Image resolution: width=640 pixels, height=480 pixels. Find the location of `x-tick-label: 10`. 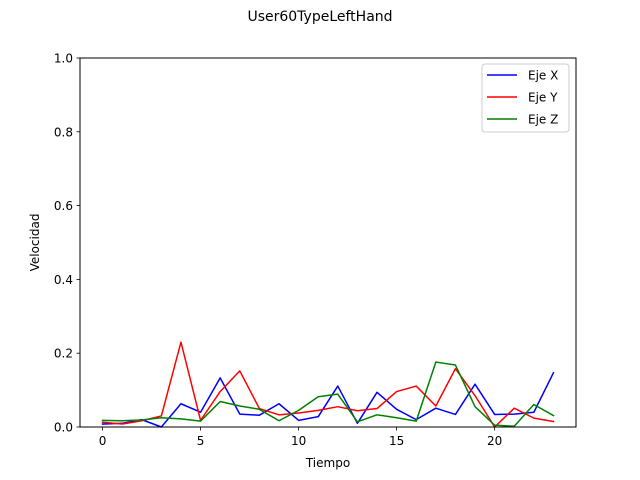

x-tick-label: 10 is located at coordinates (298, 441).